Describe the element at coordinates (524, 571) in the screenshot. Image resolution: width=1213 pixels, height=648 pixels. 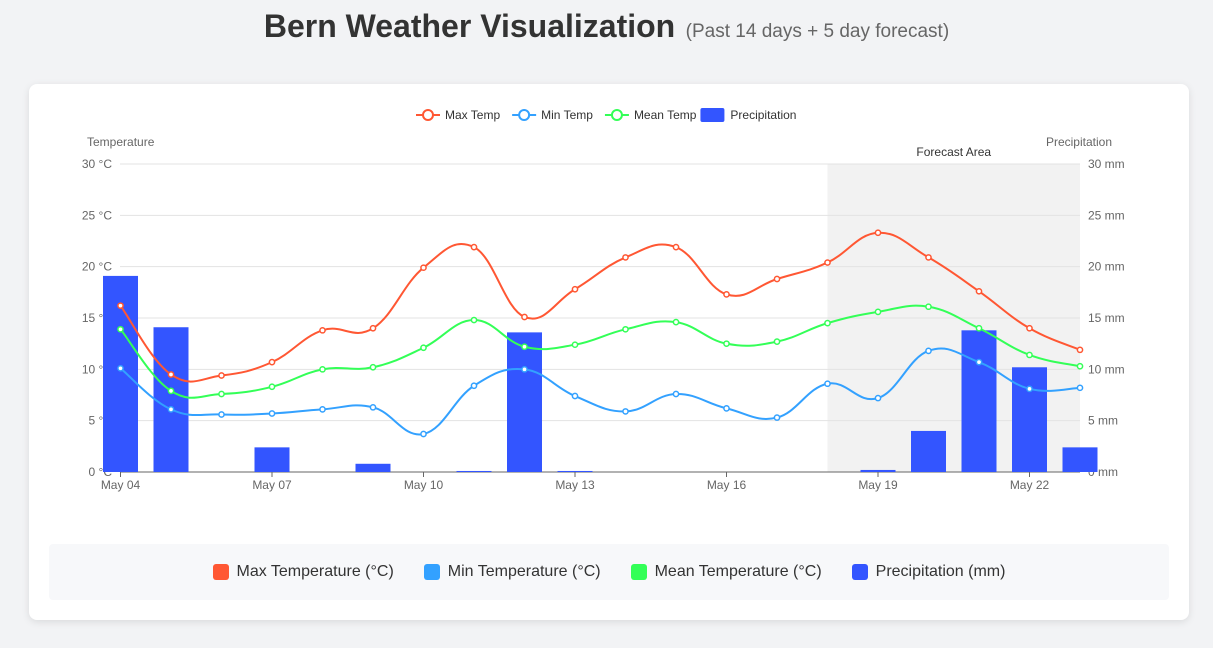
I see `legend-label: Min Temperature (°C)` at that location.